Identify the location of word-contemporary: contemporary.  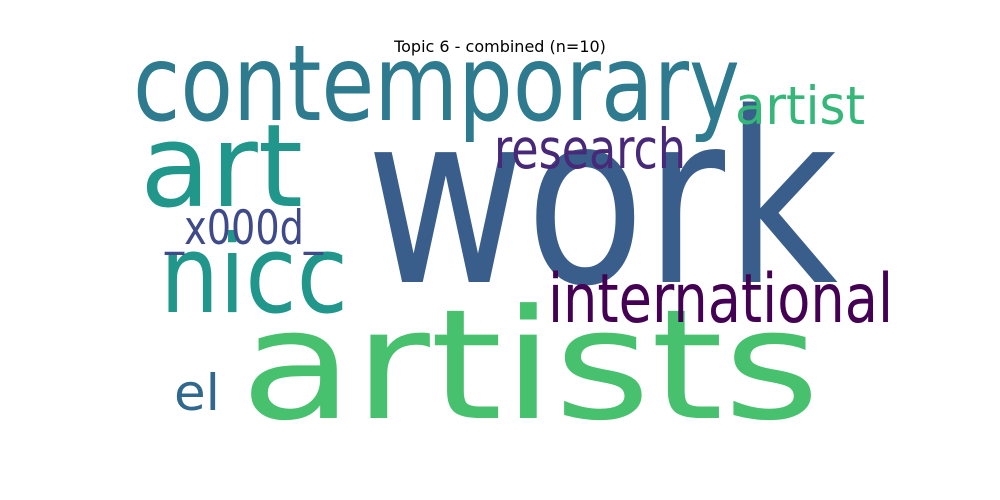
(436, 84).